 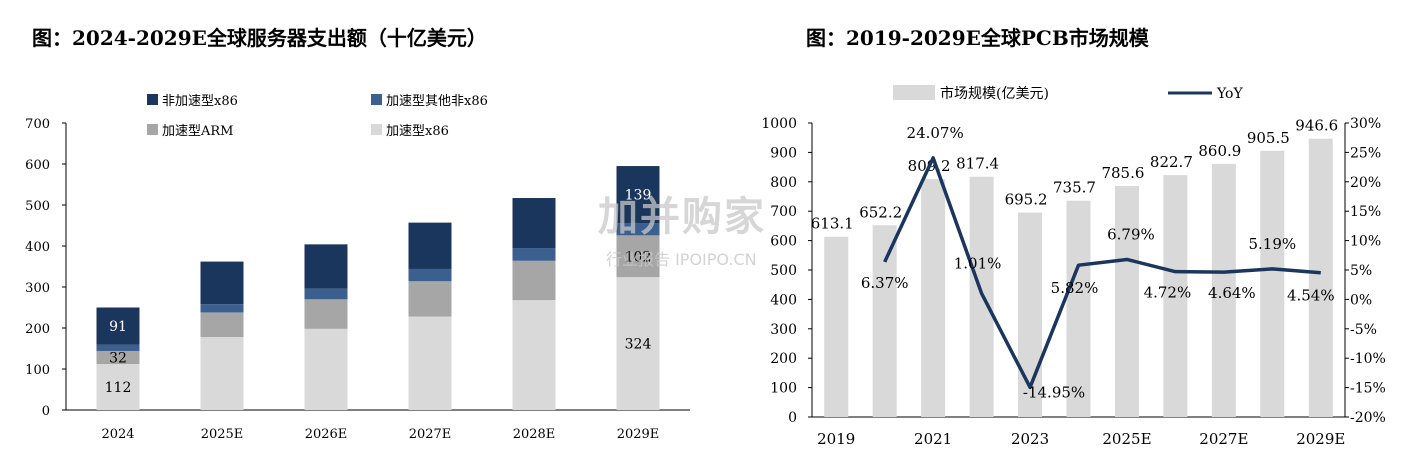 I want to click on bar-value-label: 817.4, so click(x=977, y=164).